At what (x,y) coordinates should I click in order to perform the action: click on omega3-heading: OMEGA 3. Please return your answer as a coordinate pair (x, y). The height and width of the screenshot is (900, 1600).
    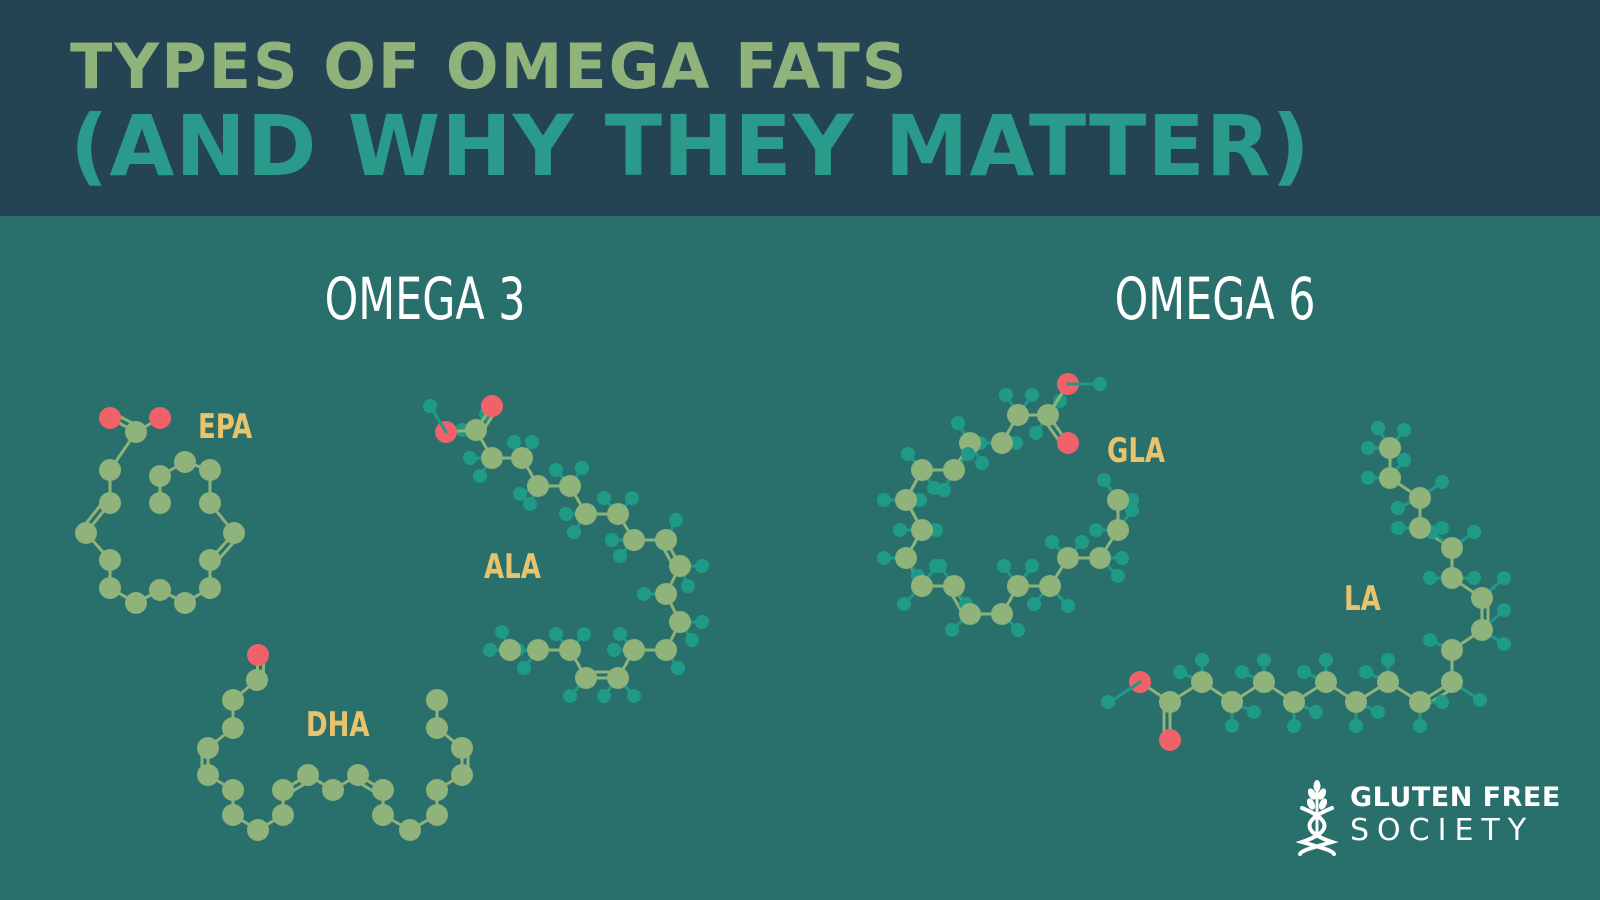
    Looking at the image, I should click on (425, 299).